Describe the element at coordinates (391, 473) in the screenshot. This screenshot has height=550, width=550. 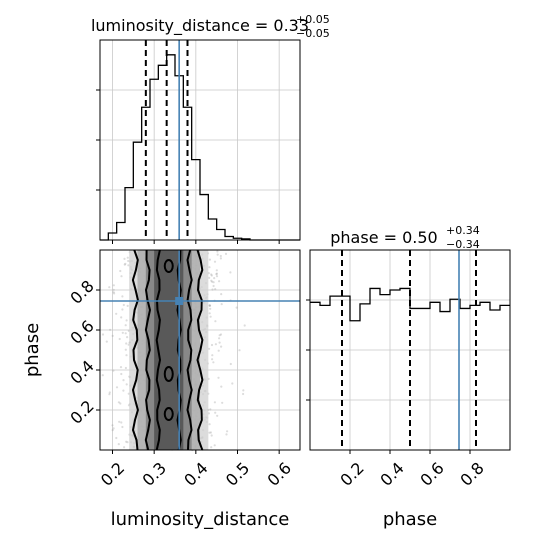
I see `tick-label-x-phase: 0.4` at that location.